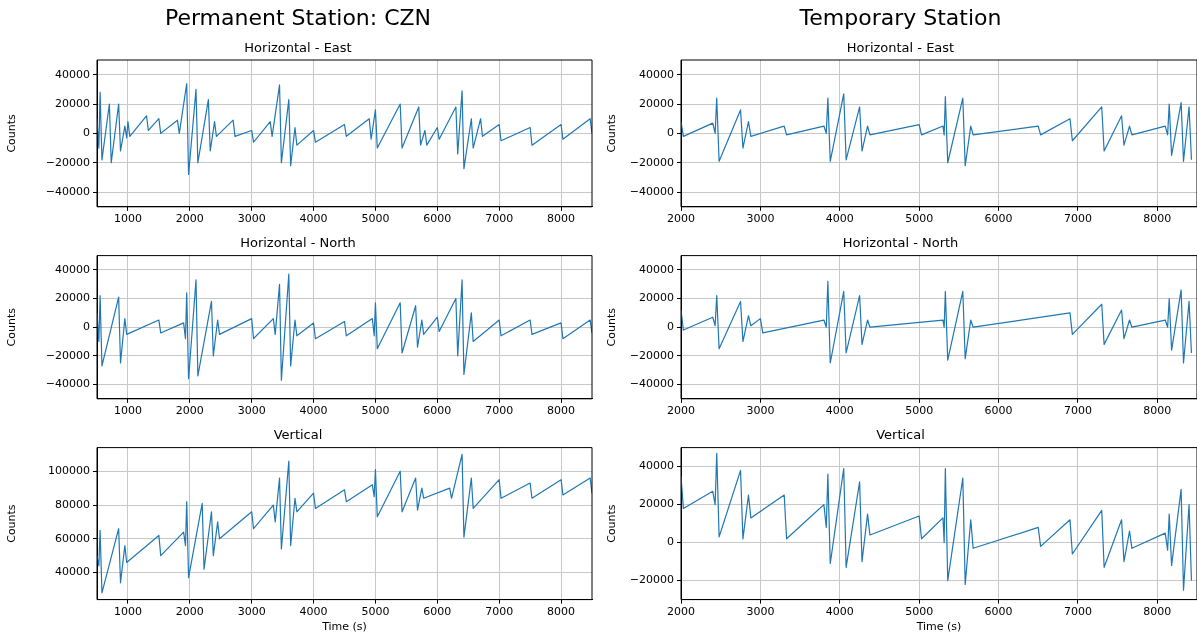  Describe the element at coordinates (72, 538) in the screenshot. I see `y-tick-label: 60000` at that location.